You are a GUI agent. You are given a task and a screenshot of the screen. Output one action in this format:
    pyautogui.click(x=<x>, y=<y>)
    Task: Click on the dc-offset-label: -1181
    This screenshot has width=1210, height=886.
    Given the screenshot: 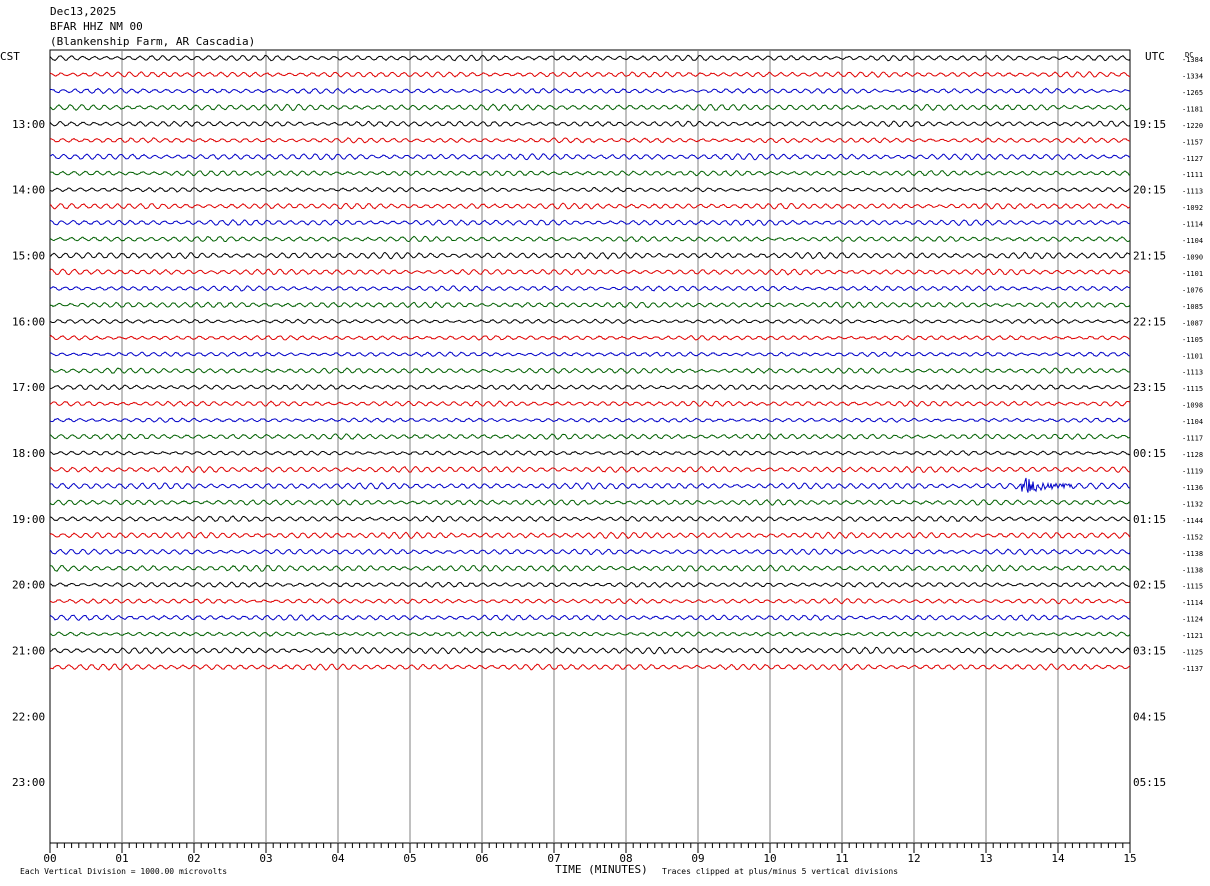 What is the action you would take?
    pyautogui.click(x=1192, y=109)
    